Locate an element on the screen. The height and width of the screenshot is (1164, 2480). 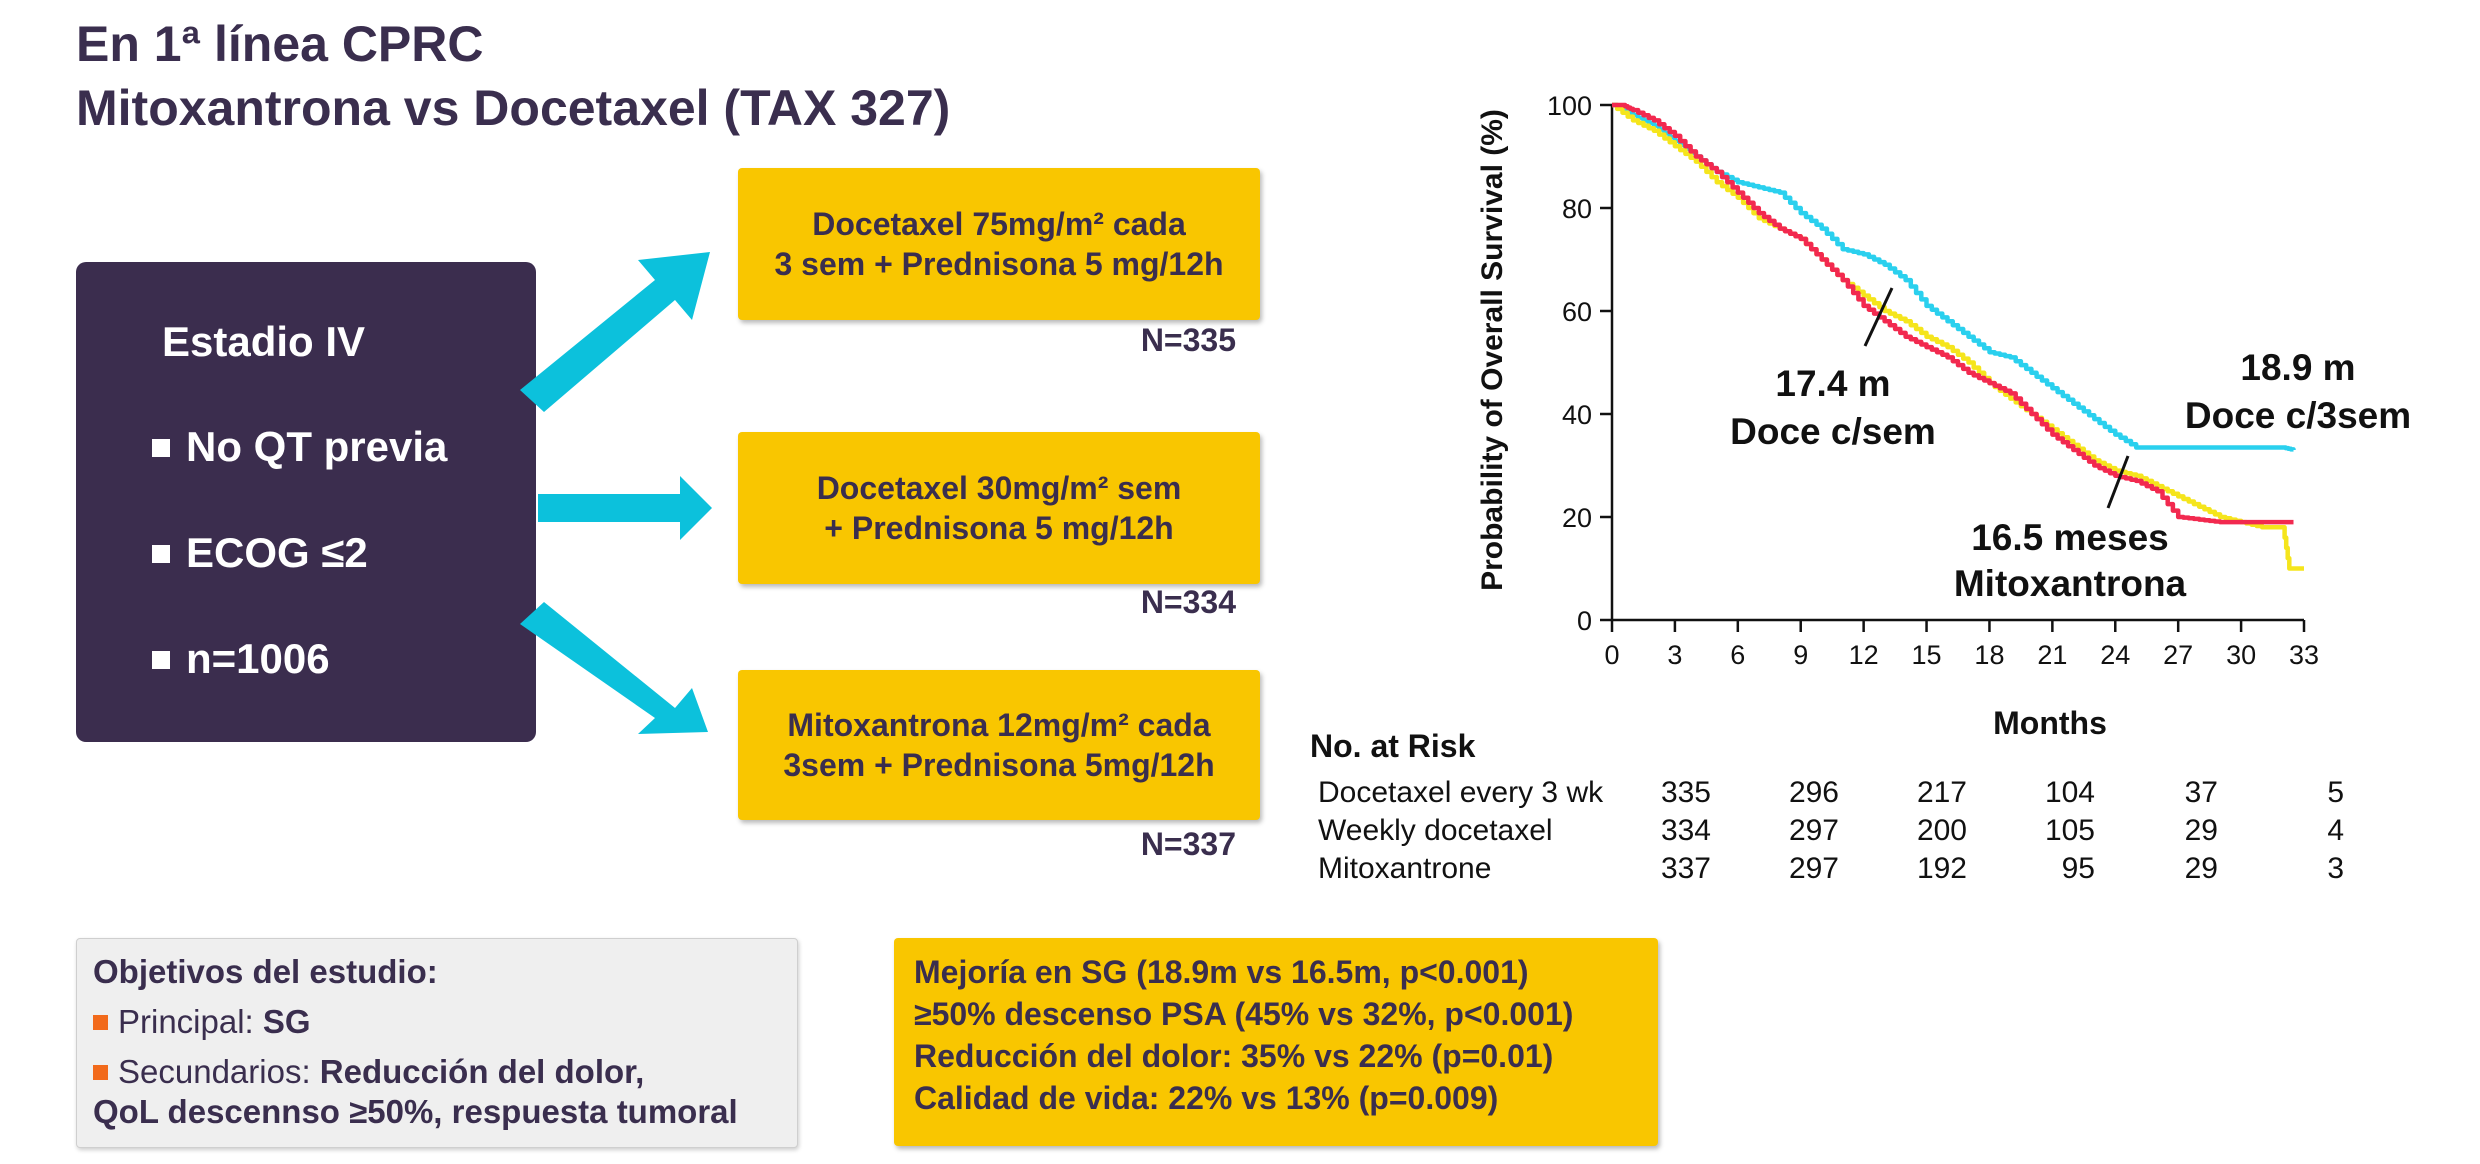
chart-series is located at coordinates (1958, 336).